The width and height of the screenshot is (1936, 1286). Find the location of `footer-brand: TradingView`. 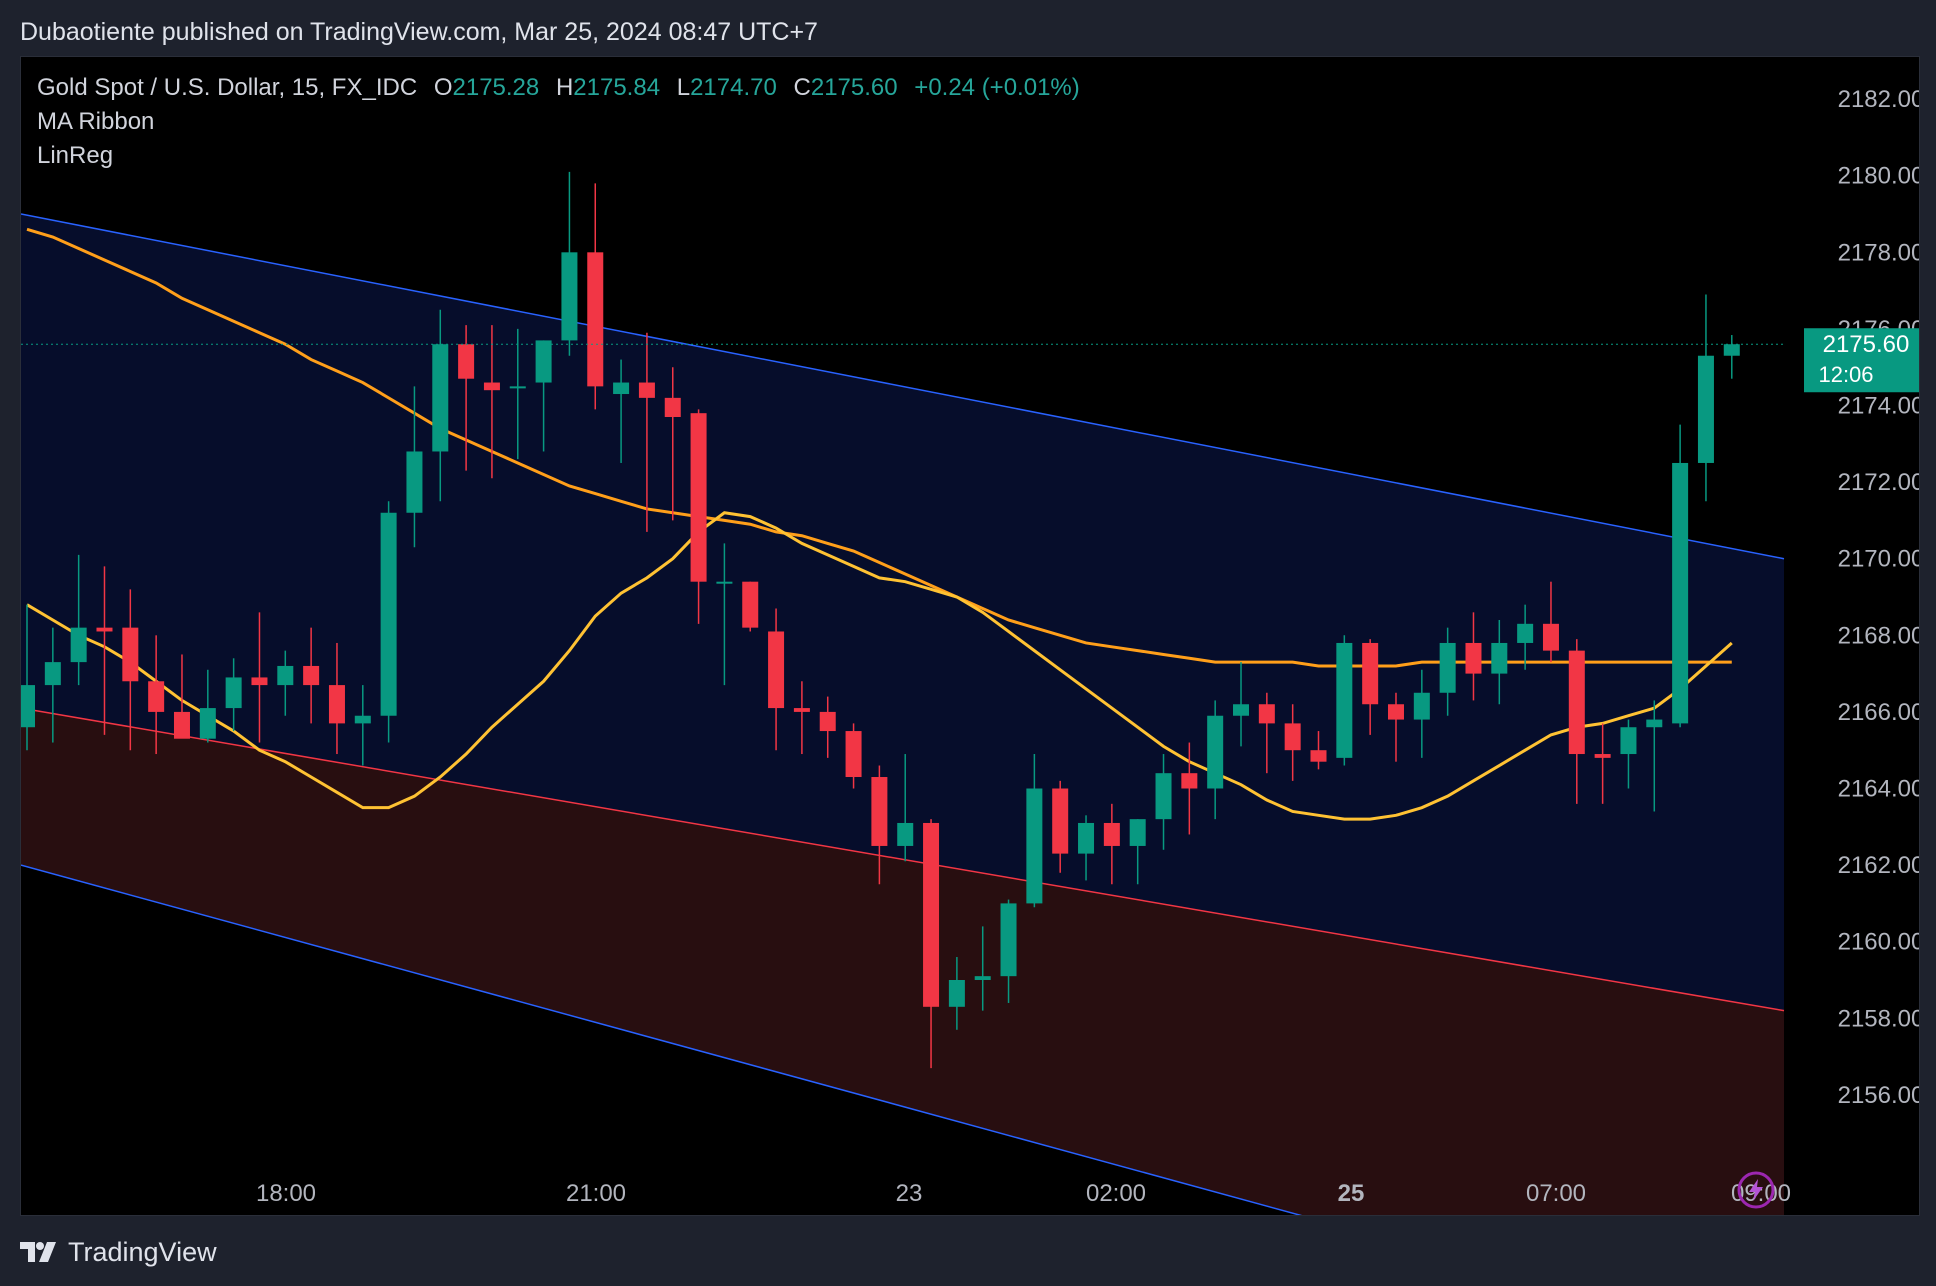

footer-brand: TradingView is located at coordinates (118, 1252).